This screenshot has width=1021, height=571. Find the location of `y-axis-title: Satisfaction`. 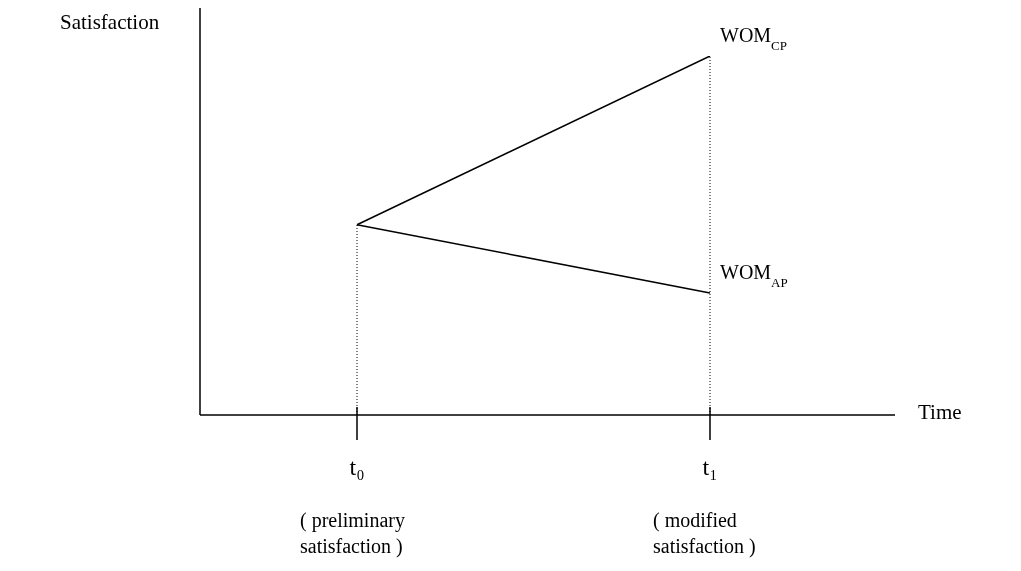

y-axis-title: Satisfaction is located at coordinates (110, 22).